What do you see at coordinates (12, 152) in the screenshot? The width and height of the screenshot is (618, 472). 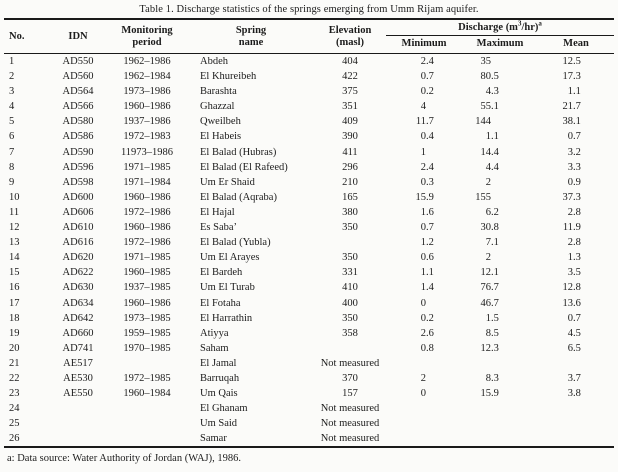 I see `cell-no: 7` at bounding box center [12, 152].